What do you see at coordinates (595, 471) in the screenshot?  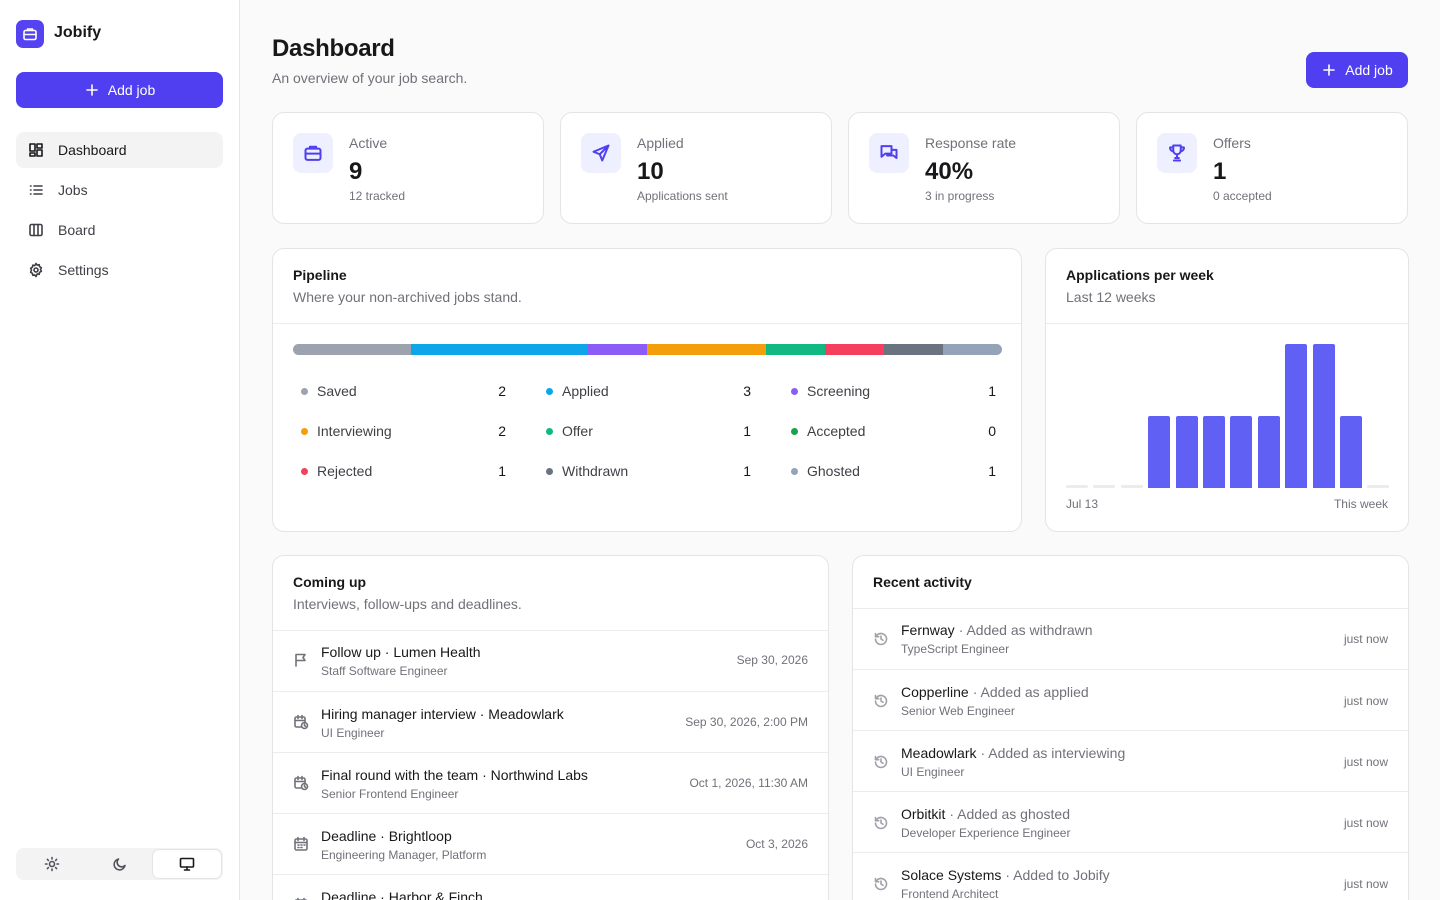 I see `legend-name: Withdrawn` at bounding box center [595, 471].